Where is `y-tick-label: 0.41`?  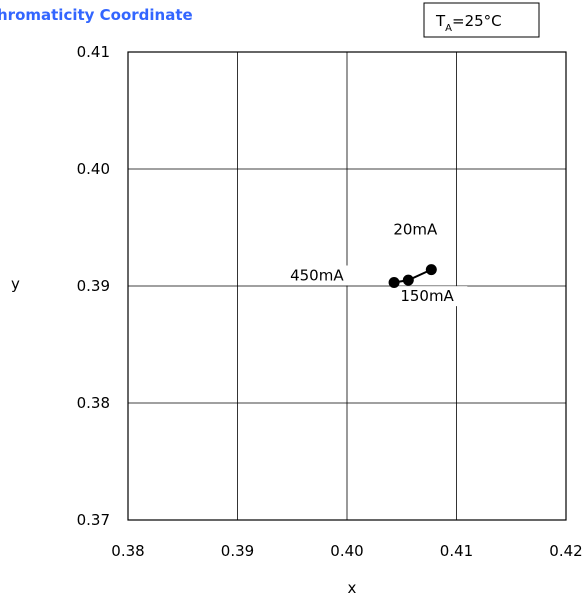 y-tick-label: 0.41 is located at coordinates (93, 52).